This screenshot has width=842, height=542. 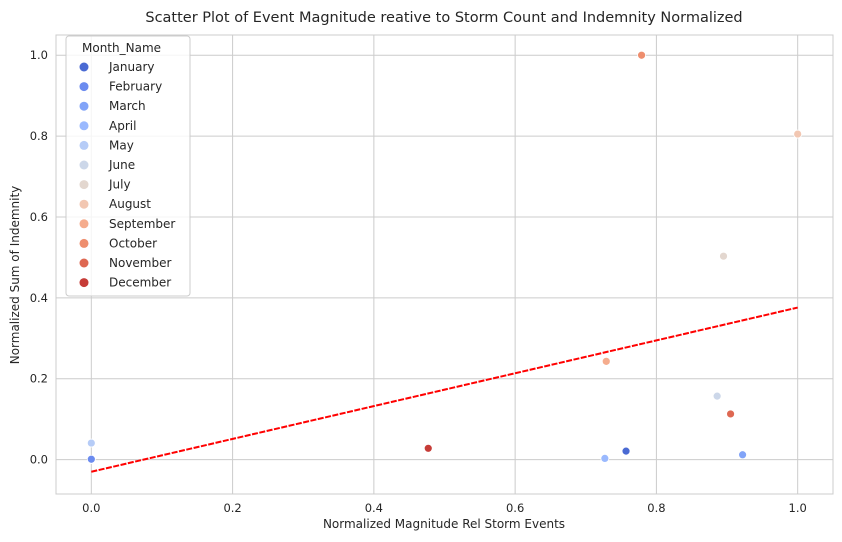 I want to click on y-tick-label: 0.2, so click(x=39, y=379).